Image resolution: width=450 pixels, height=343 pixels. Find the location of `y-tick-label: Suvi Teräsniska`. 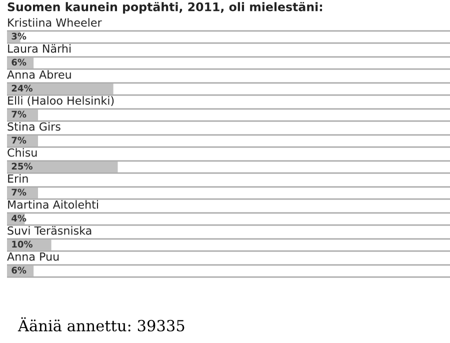

y-tick-label: Suvi Teräsniska is located at coordinates (50, 230).